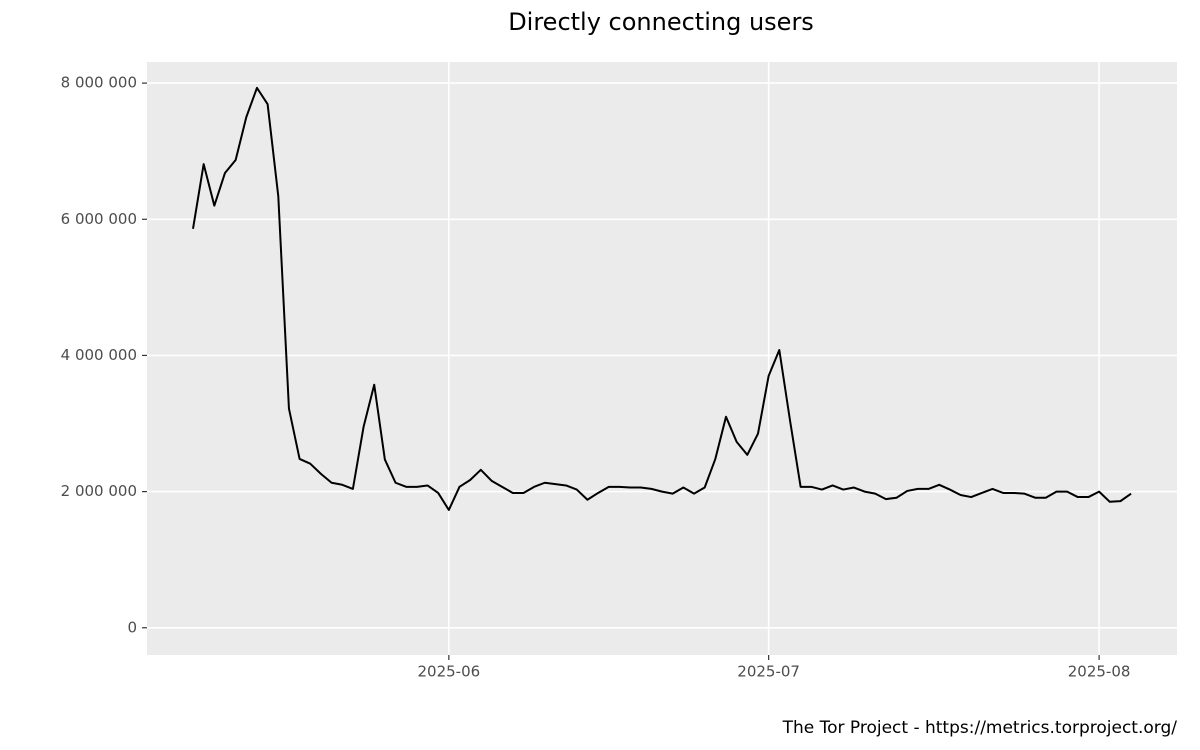 The width and height of the screenshot is (1200, 750). What do you see at coordinates (99, 491) in the screenshot?
I see `y-tick-label: 2 000 000` at bounding box center [99, 491].